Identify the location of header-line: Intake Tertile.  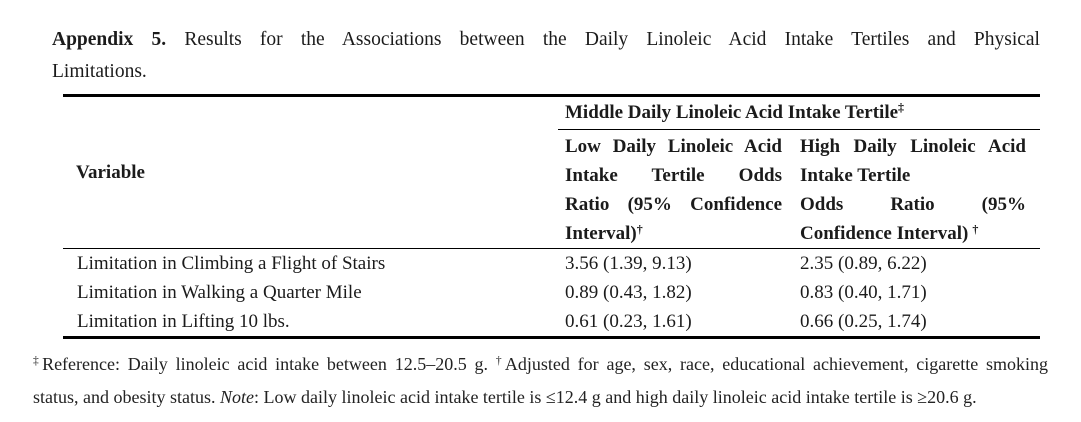
(855, 175).